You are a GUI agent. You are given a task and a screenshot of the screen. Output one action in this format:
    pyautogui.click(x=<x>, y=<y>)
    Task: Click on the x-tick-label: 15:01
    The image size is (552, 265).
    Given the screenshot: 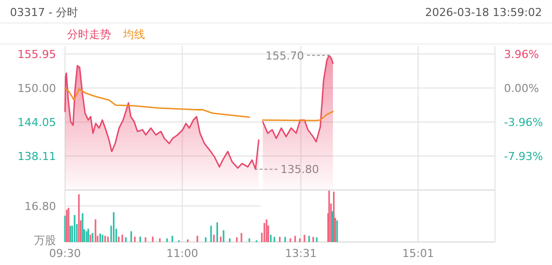 What is the action you would take?
    pyautogui.click(x=418, y=253)
    